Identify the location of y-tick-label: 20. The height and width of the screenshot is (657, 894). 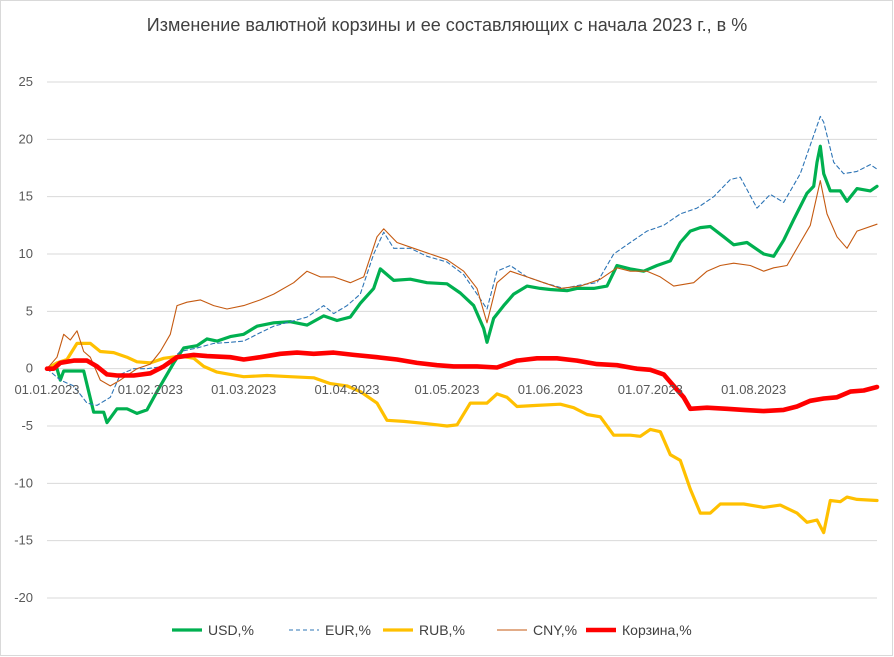
(26, 138).